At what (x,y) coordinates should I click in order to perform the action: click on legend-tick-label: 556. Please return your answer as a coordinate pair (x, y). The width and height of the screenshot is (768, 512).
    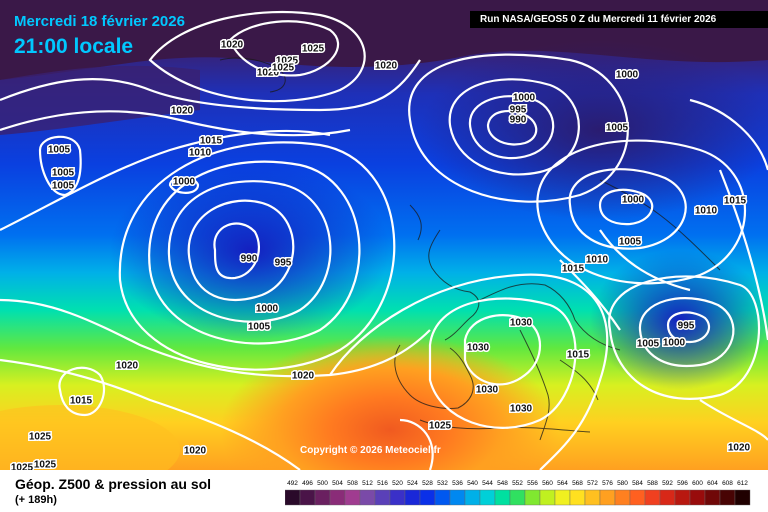
    Looking at the image, I should click on (532, 483).